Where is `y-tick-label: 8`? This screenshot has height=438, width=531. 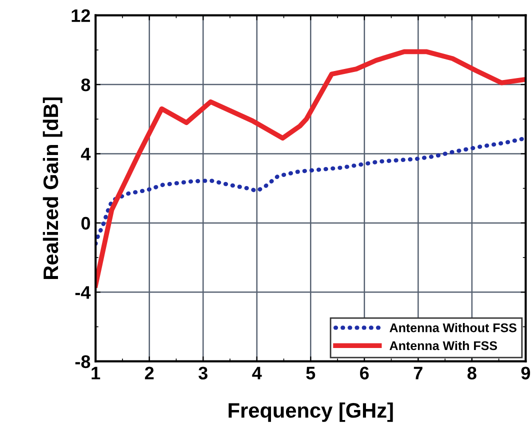 y-tick-label: 8 is located at coordinates (85, 85).